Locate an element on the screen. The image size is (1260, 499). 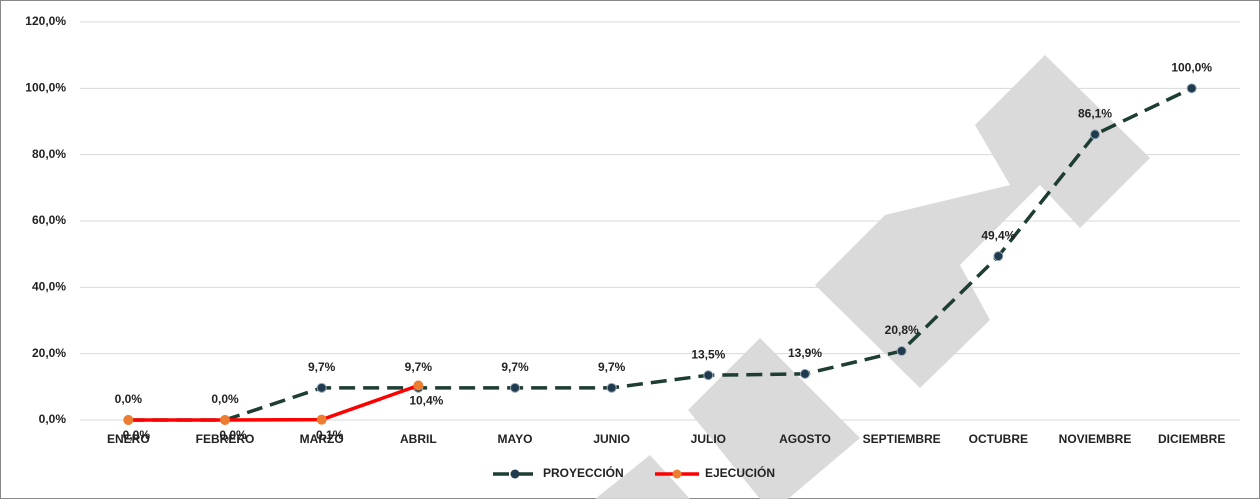
data-label: 100,0% is located at coordinates (1191, 68).